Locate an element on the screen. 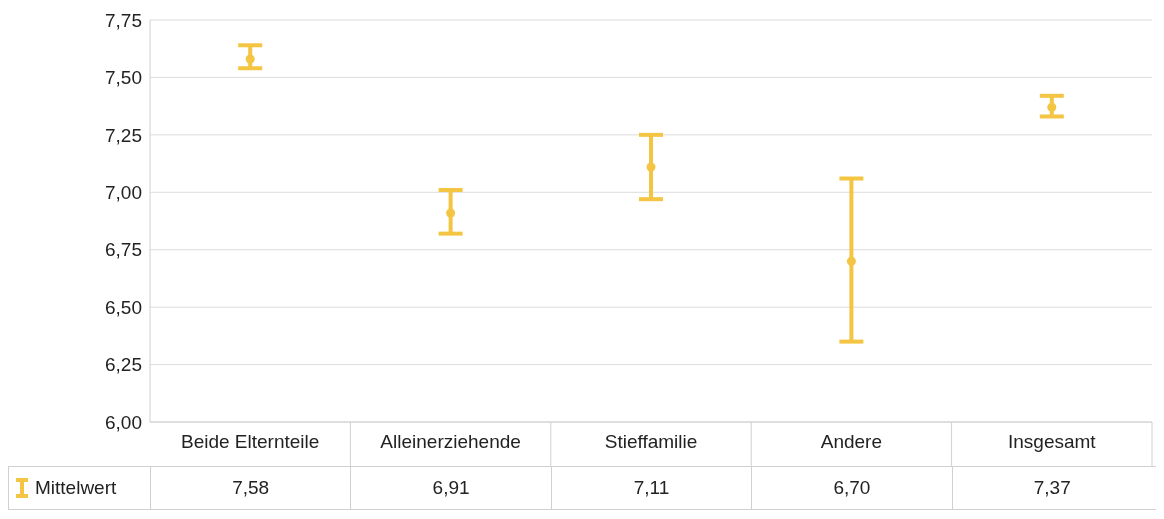  data-label: 7,37 is located at coordinates (1051, 488).